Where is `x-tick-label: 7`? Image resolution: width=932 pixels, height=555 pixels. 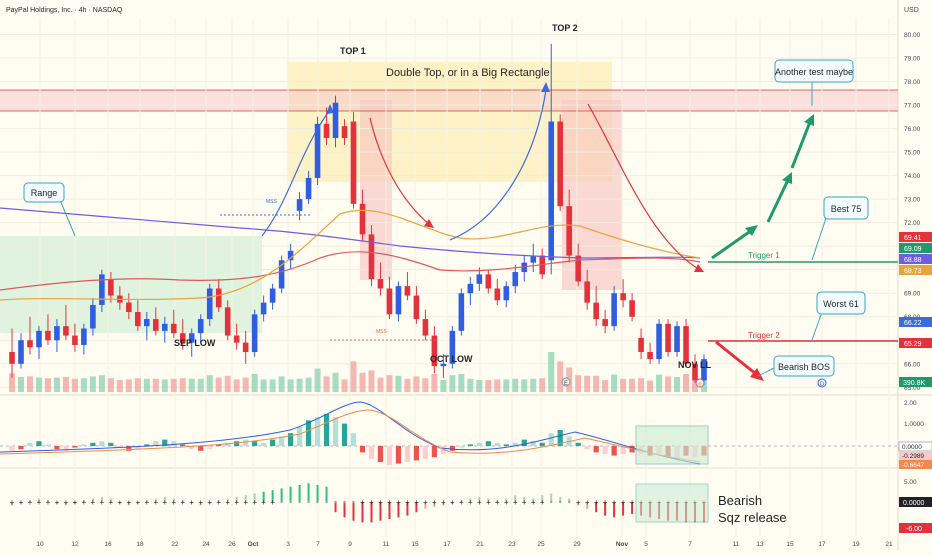 x-tick-label: 7 is located at coordinates (318, 544).